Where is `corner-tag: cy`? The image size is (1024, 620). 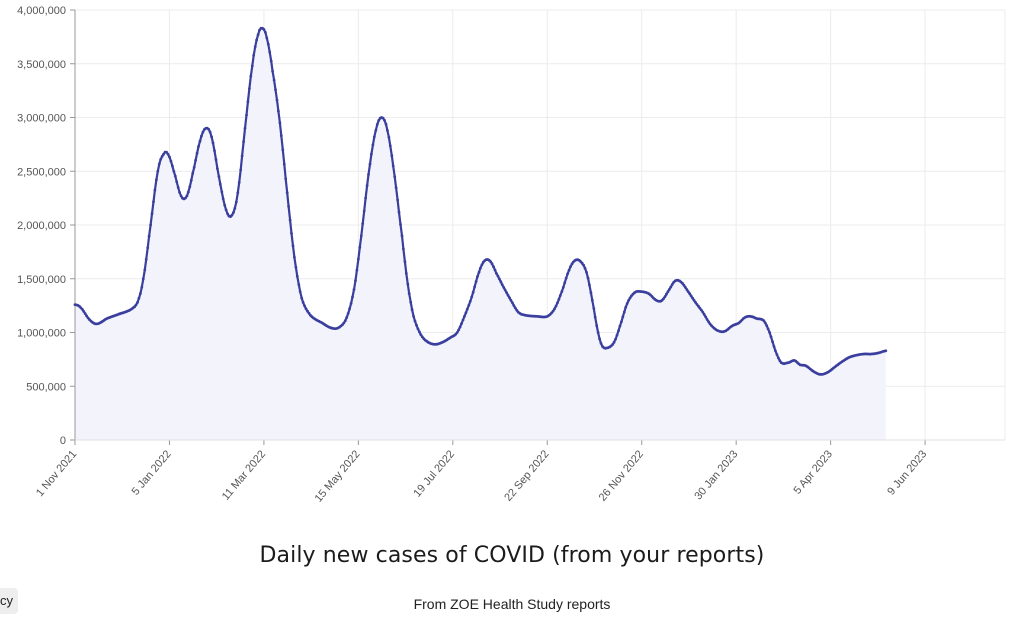
corner-tag: cy is located at coordinates (9, 601).